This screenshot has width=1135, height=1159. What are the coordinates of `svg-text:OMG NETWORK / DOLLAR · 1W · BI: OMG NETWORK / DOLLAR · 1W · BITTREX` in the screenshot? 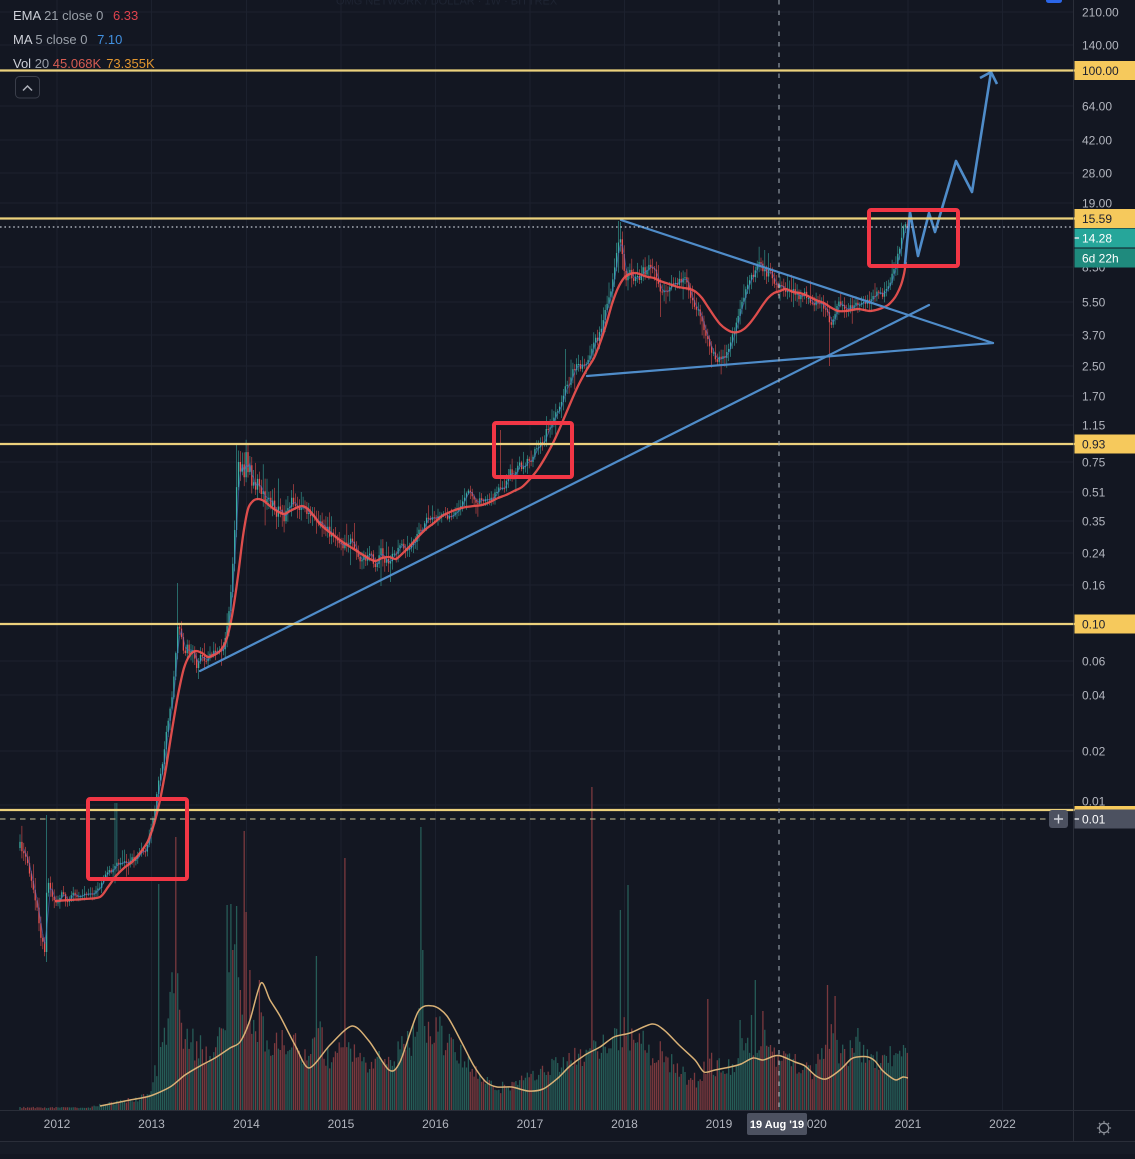 It's located at (447, 4).